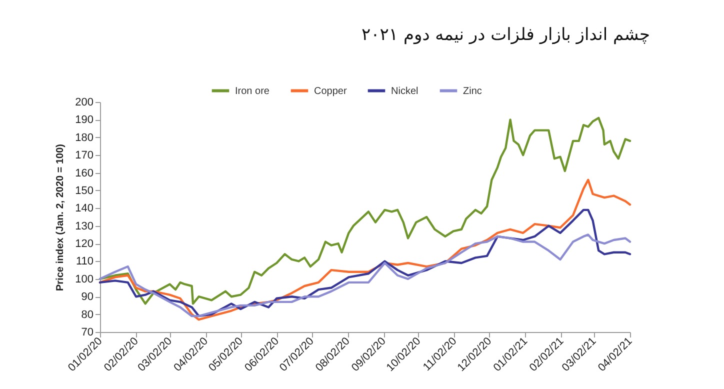 This screenshot has height=389, width=724. What do you see at coordinates (252, 91) in the screenshot?
I see `legend-label: Iron ore` at bounding box center [252, 91].